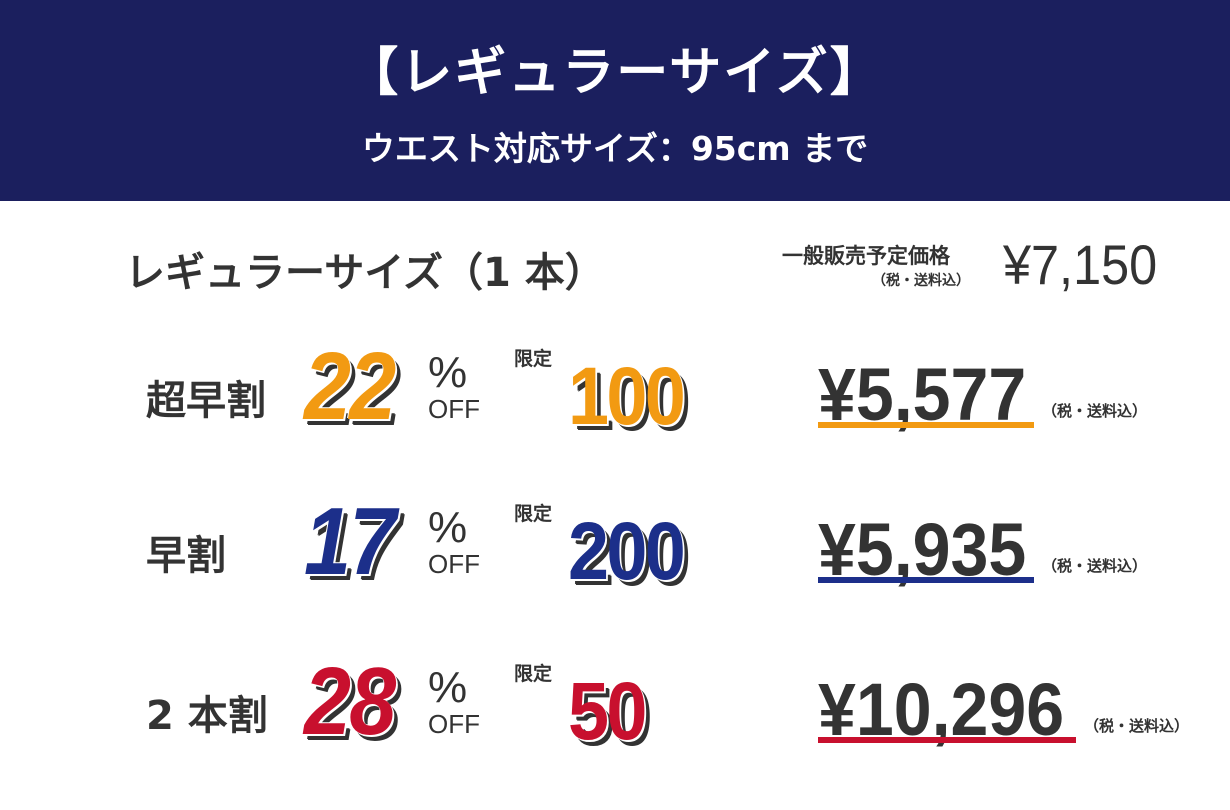 This screenshot has width=1230, height=810. What do you see at coordinates (350, 386) in the screenshot?
I see `discount-percent: 22` at bounding box center [350, 386].